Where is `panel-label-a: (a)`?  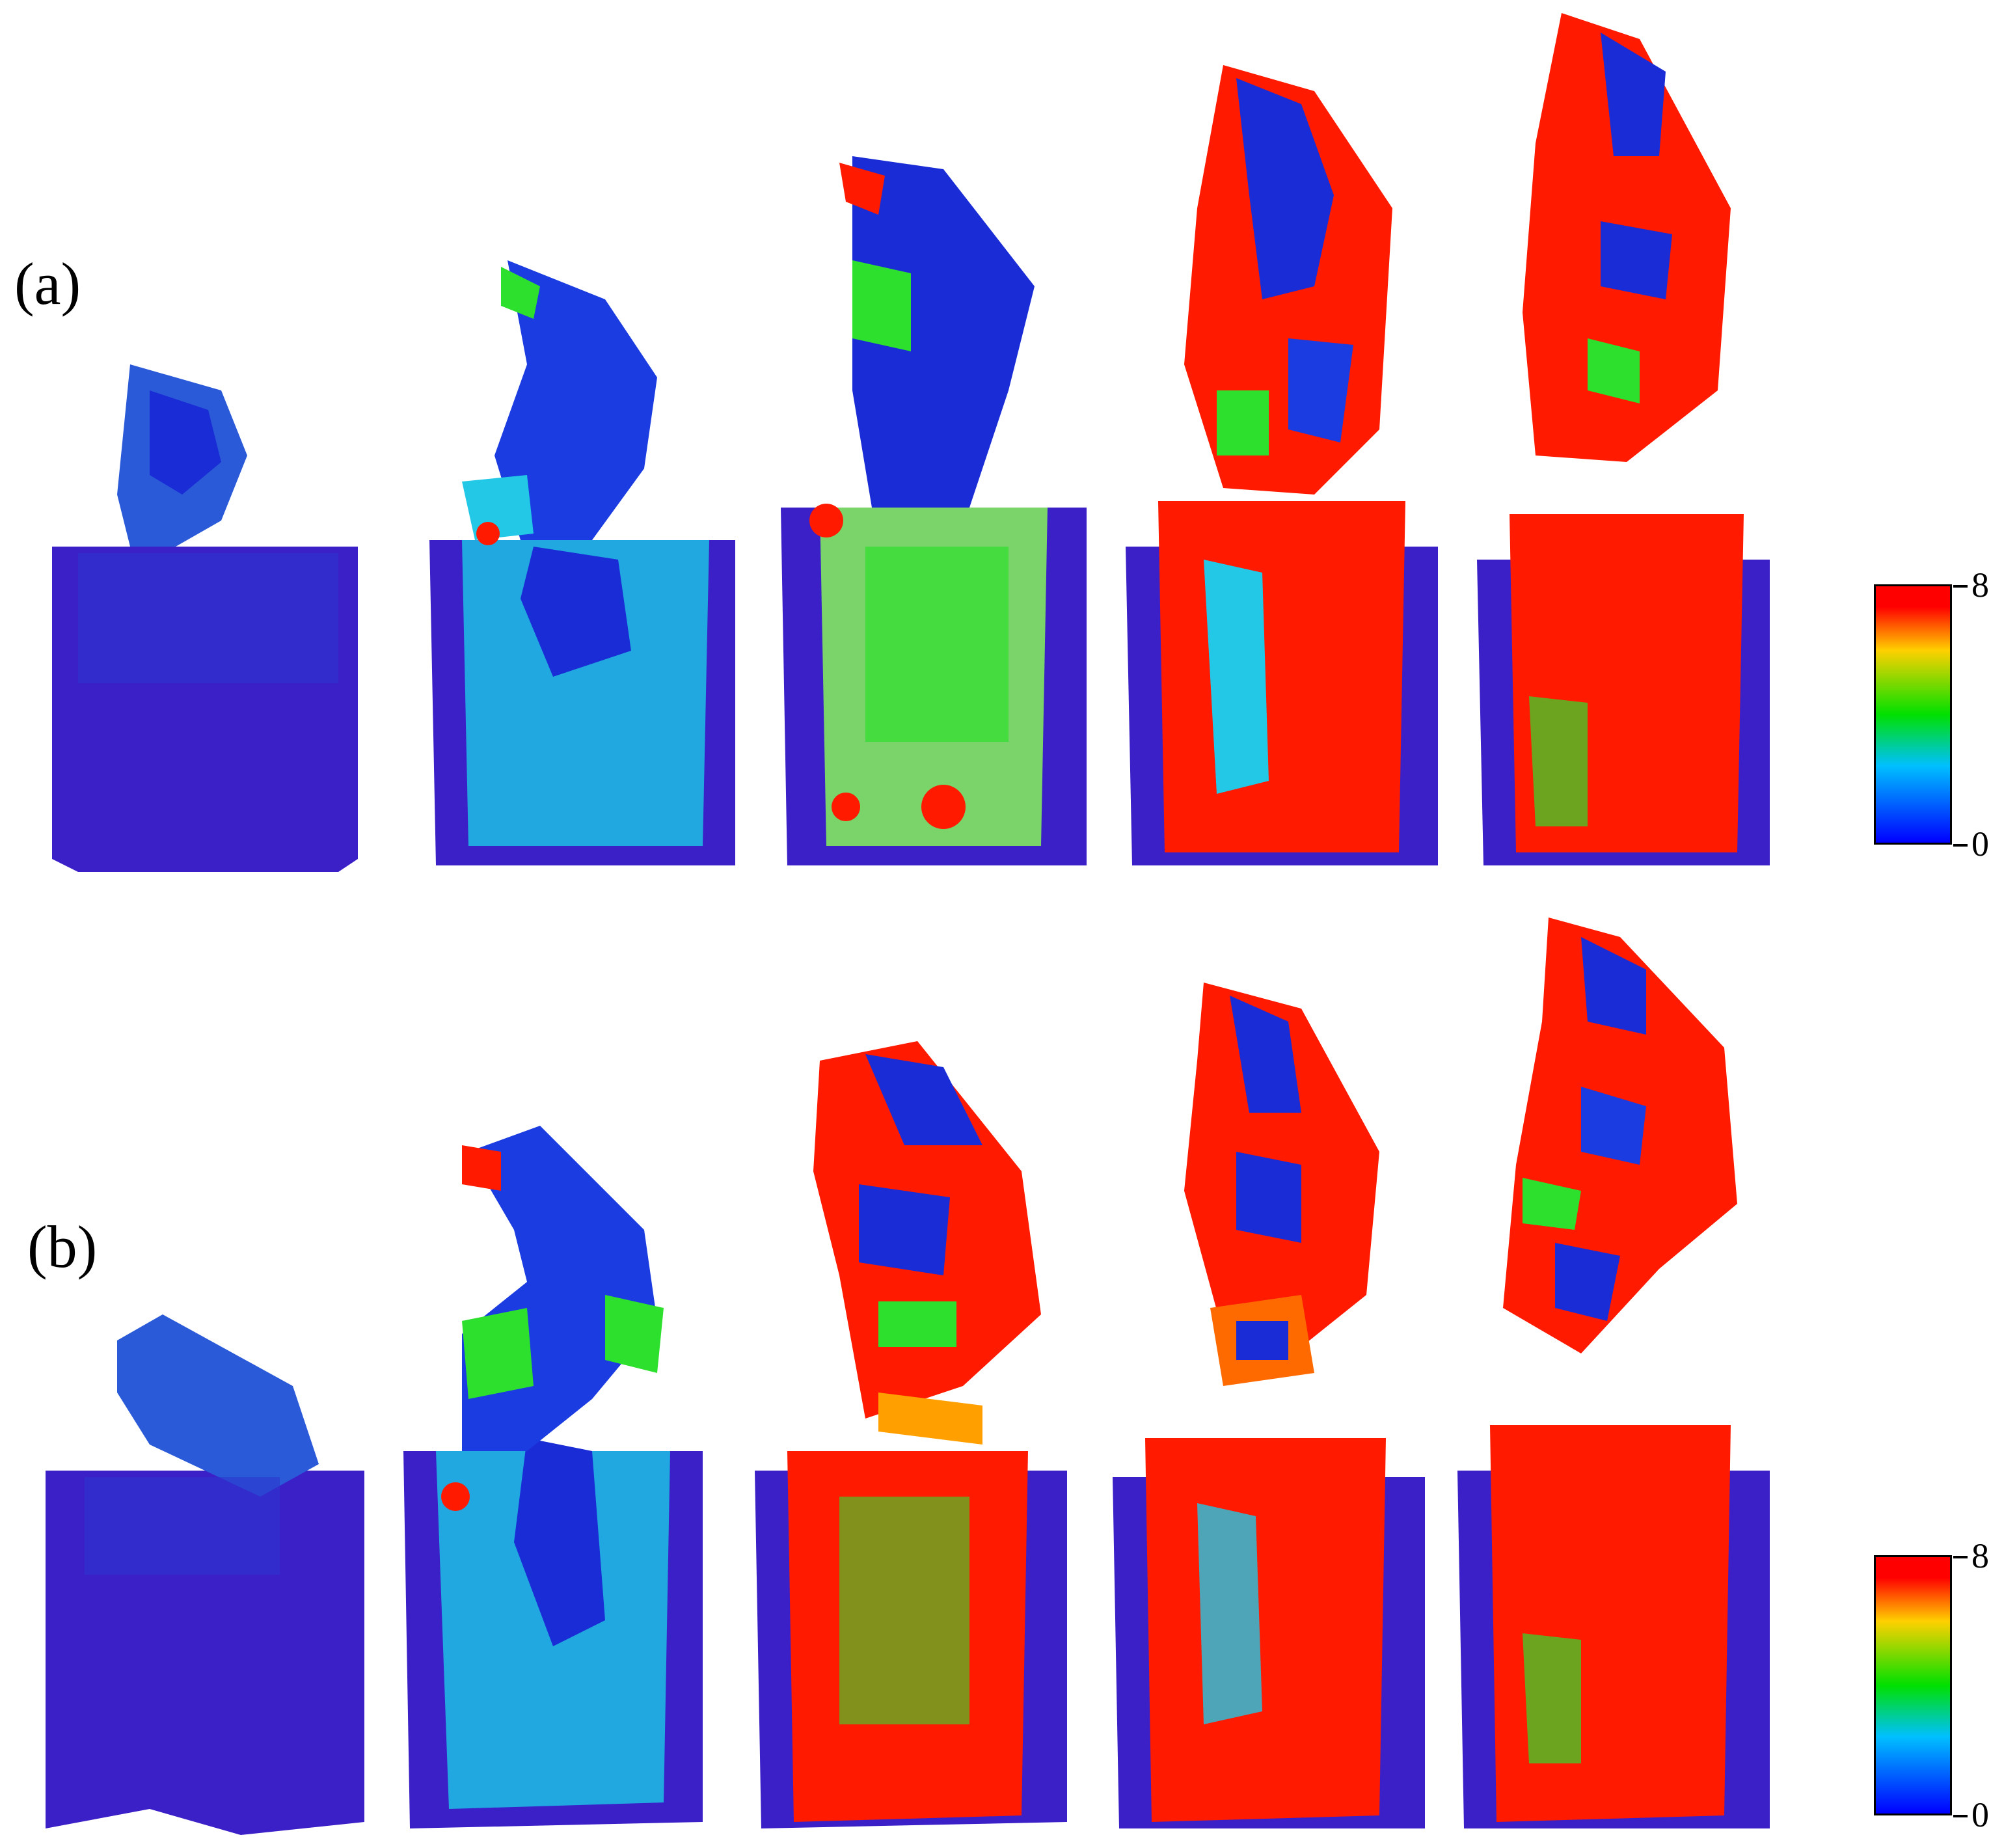 panel-label-a: (a) is located at coordinates (48, 284).